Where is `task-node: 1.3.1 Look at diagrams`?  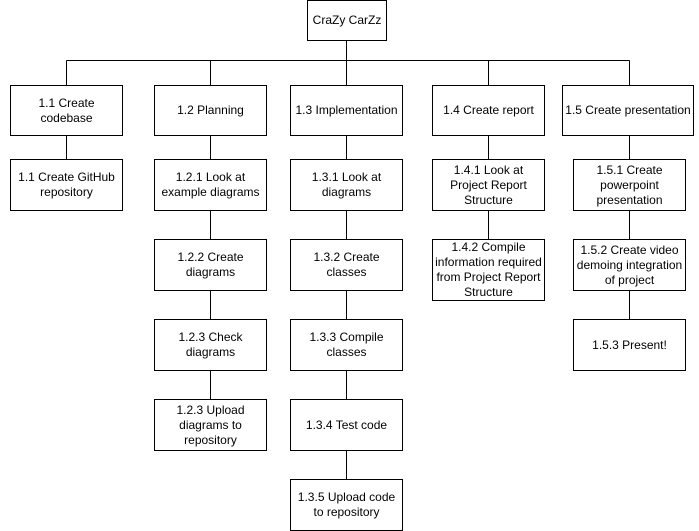 task-node: 1.3.1 Look at diagrams is located at coordinates (346, 185).